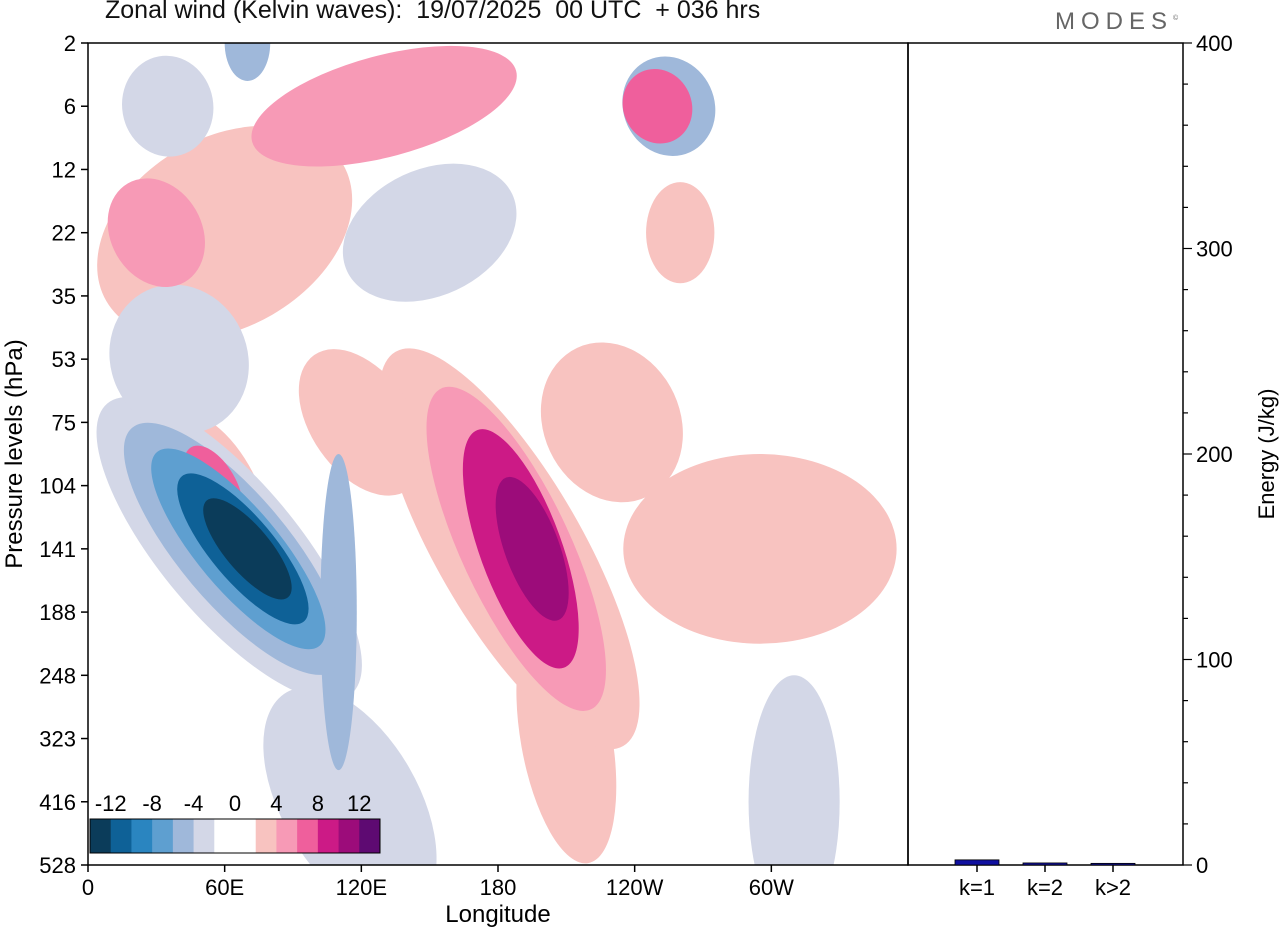 Image resolution: width=1280 pixels, height=930 pixels. Describe the element at coordinates (359, 803) in the screenshot. I see `colorbar-label-6: 12` at that location.